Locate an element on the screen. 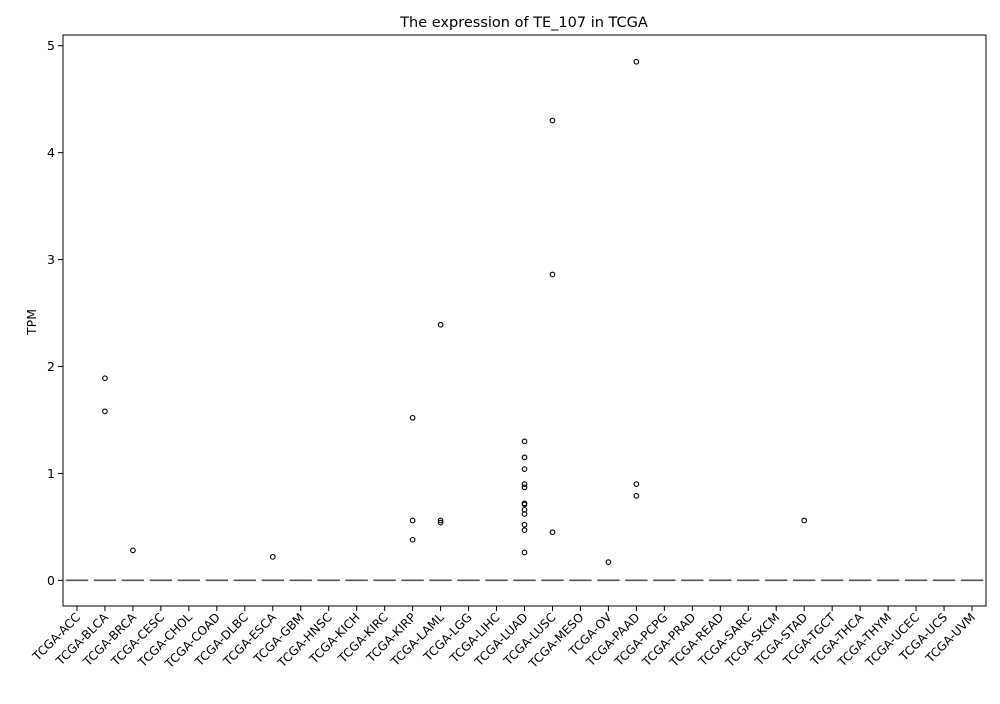 This screenshot has height=704, width=1000. y-tick-label: 1 is located at coordinates (51, 473).